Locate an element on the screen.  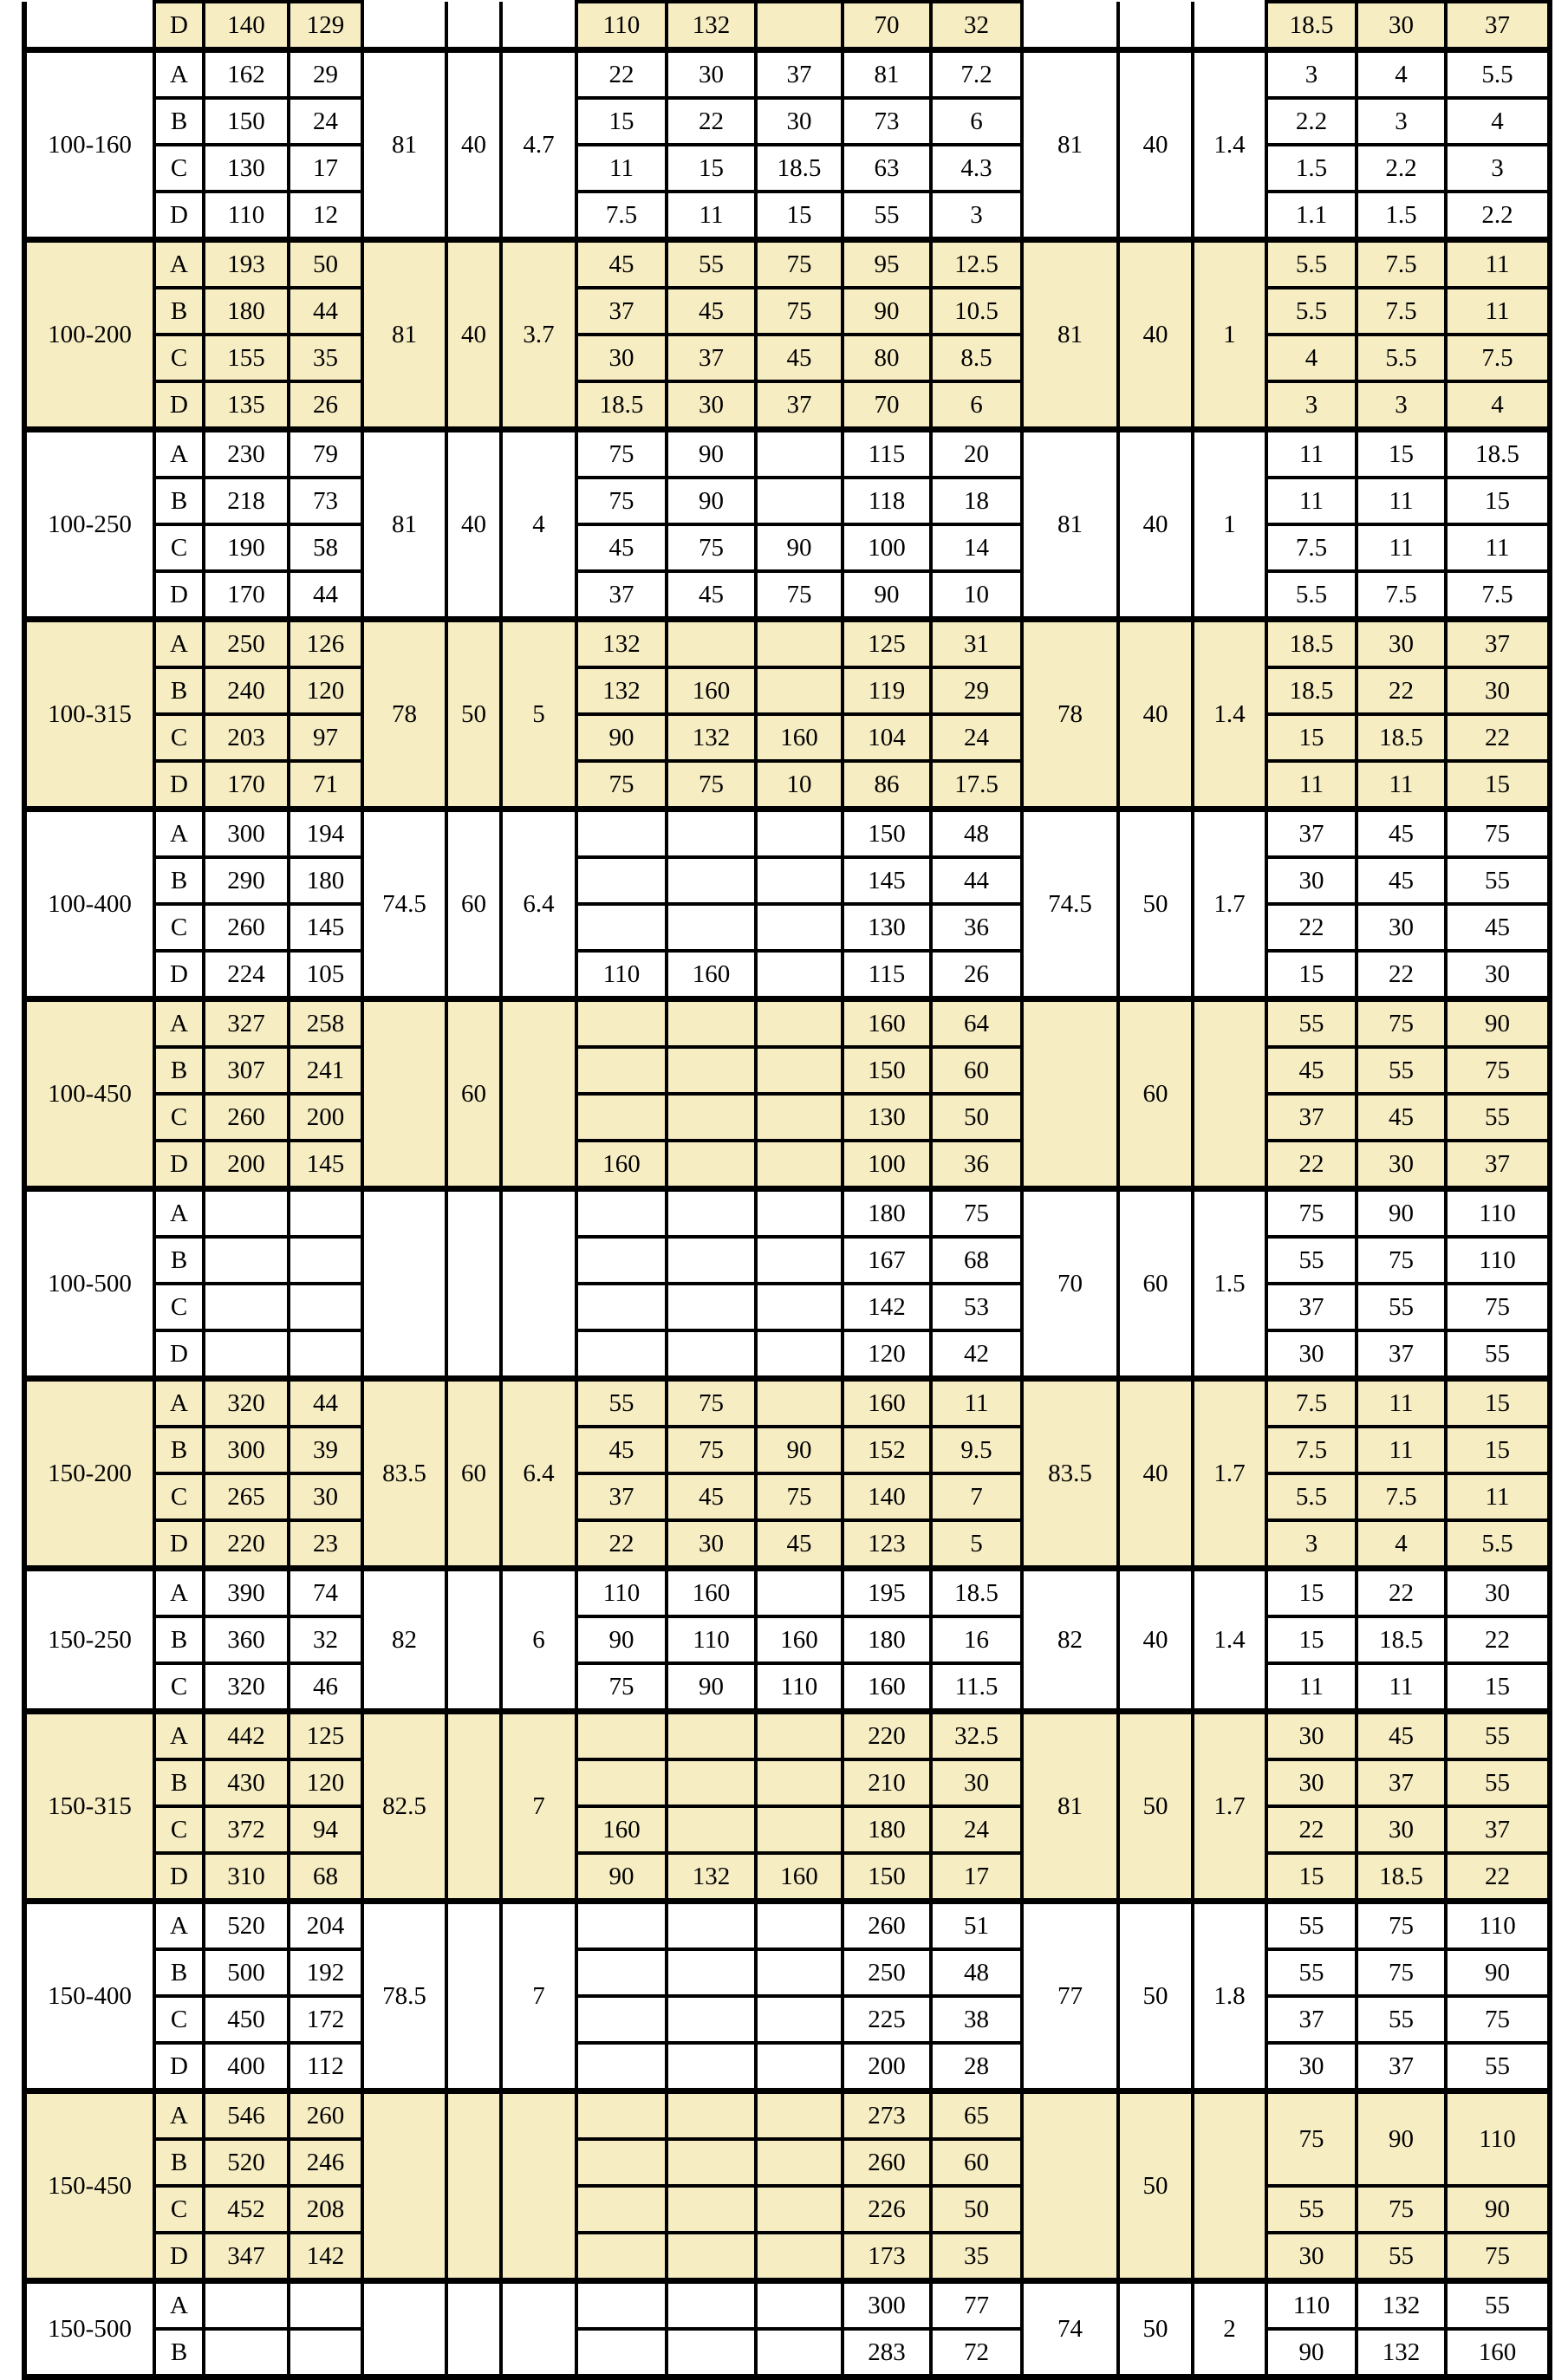
table-row: 150-400 A 520 204 78.5 7 260 51 77 50 1.8 55 75 110 is located at coordinates (787, 1995).